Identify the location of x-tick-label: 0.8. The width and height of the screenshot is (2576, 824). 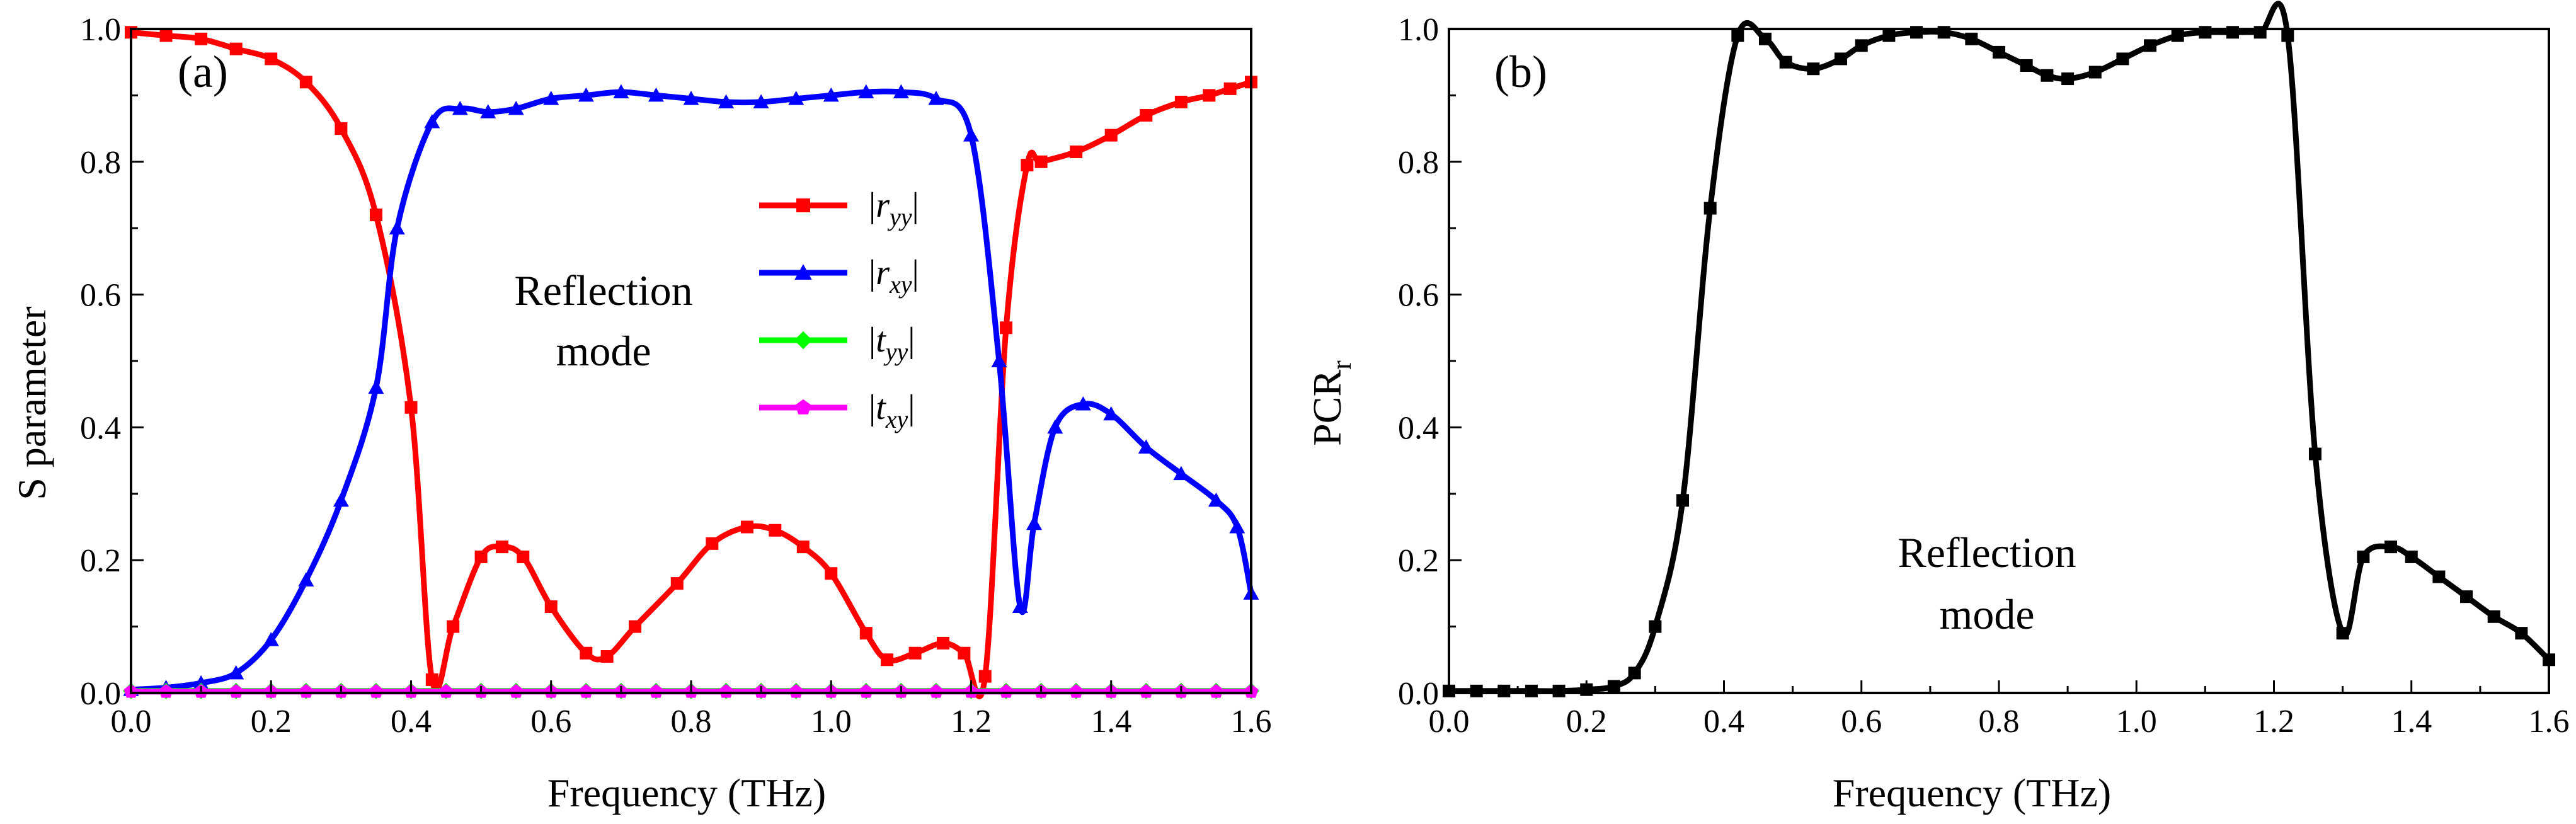
(691, 722).